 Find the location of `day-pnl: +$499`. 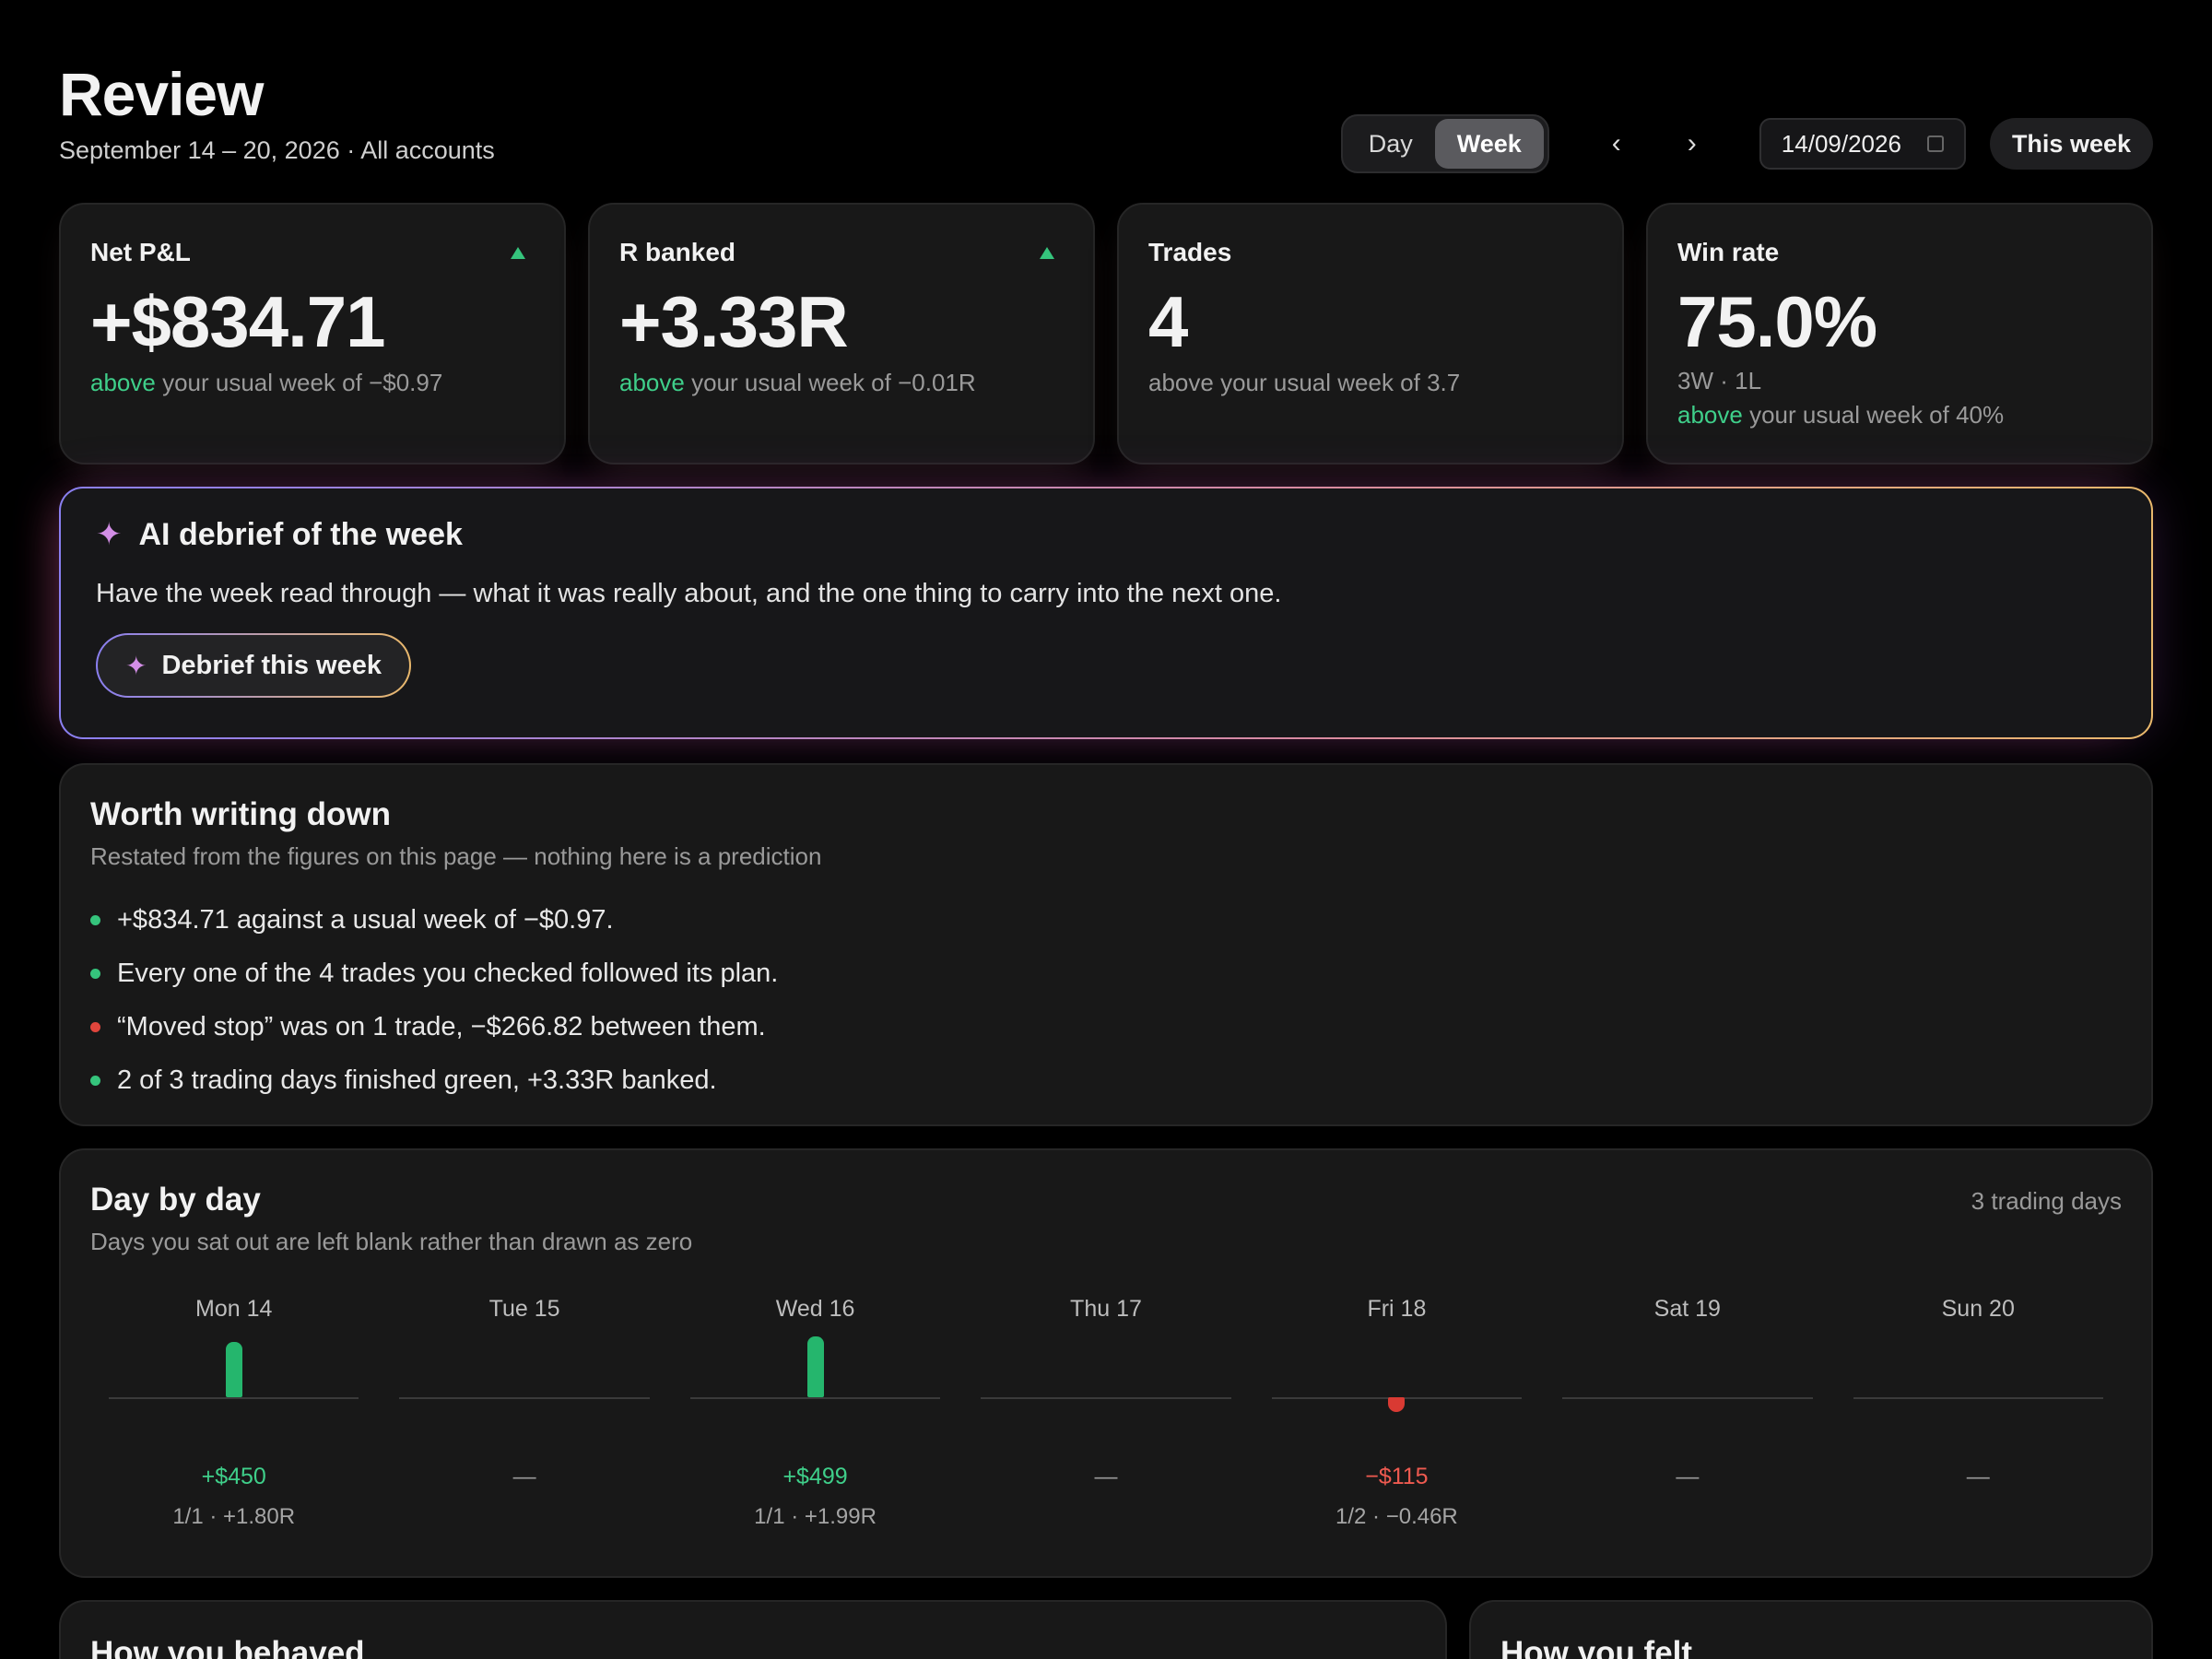

day-pnl: +$499 is located at coordinates (815, 1476).